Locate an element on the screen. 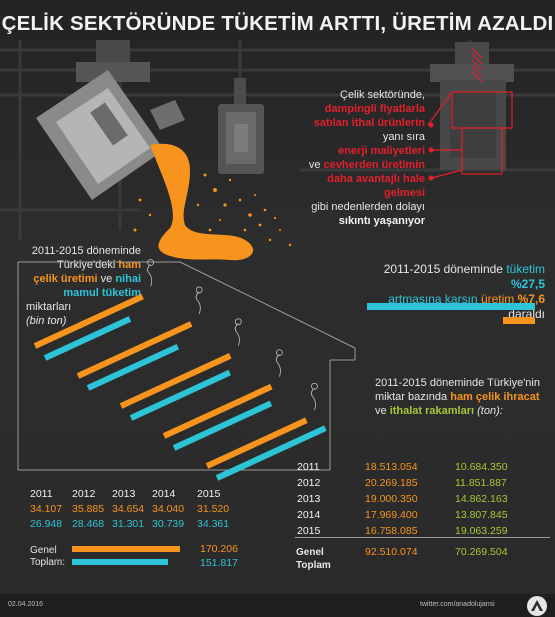  total-production-bar is located at coordinates (126, 549).